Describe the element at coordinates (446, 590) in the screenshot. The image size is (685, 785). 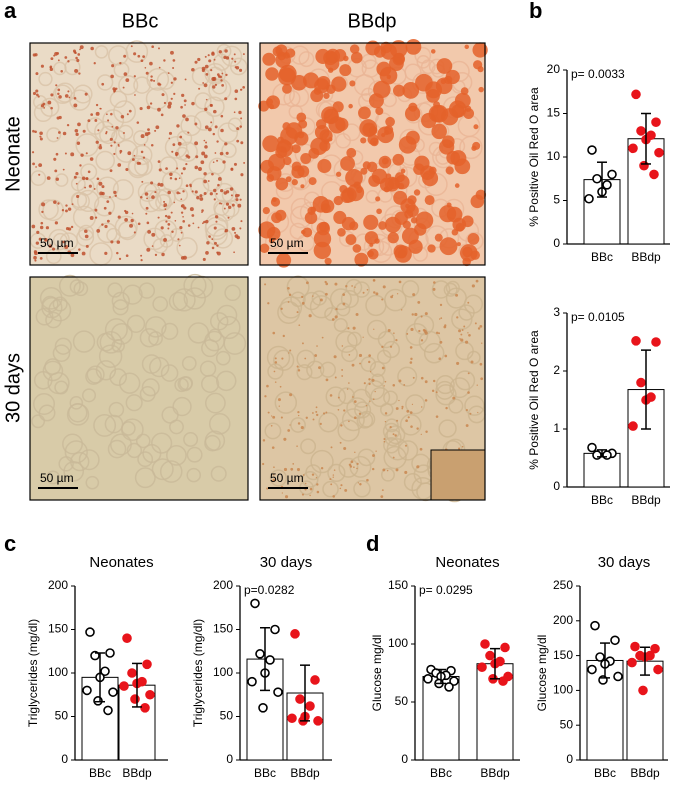
I see `p-value: p= 0.0295` at that location.